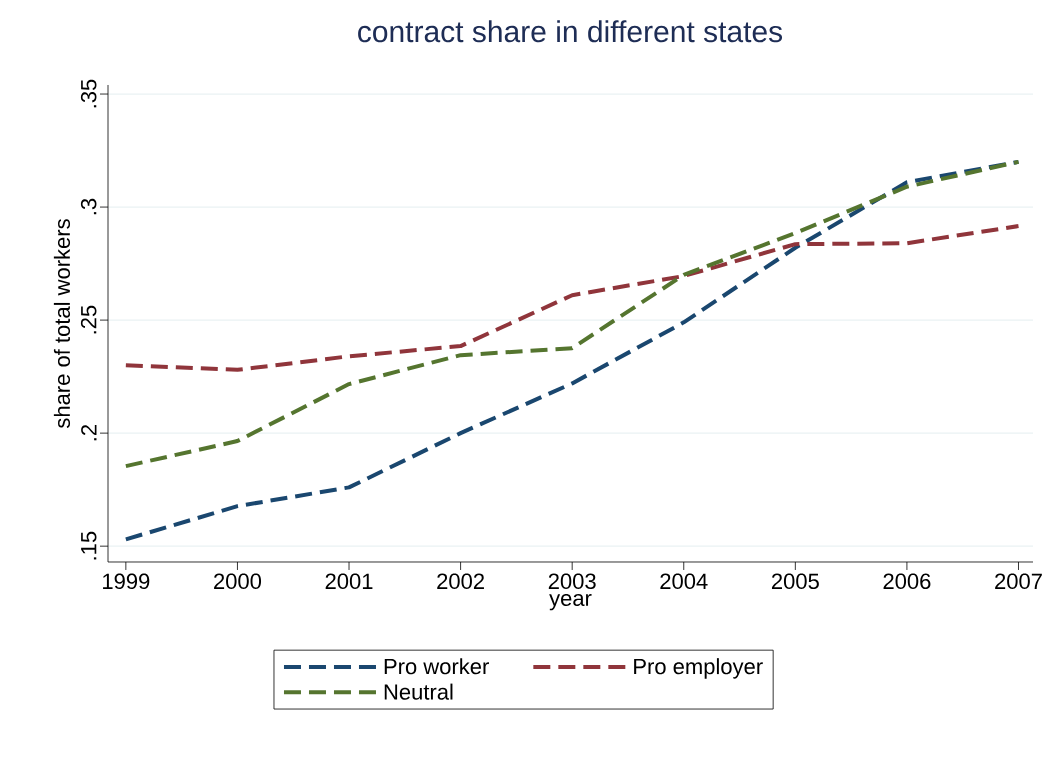  I want to click on x-tick-label: 2002, so click(460, 581).